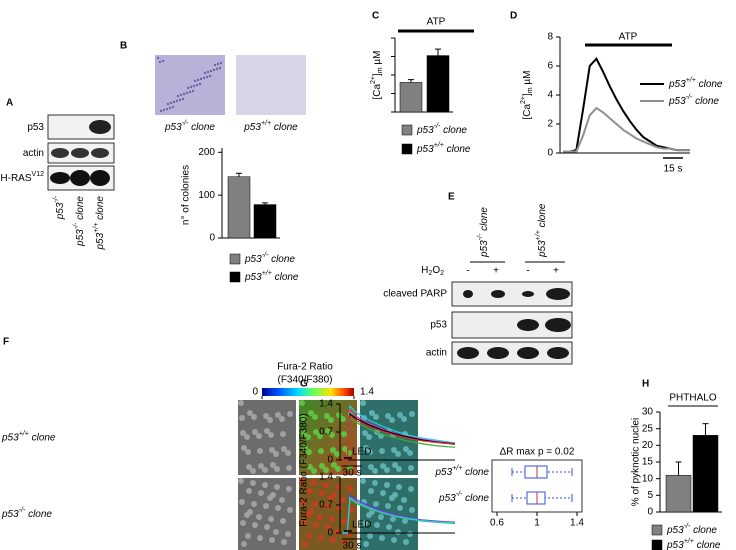 This screenshot has height=550, width=736. What do you see at coordinates (361, 525) in the screenshot?
I see `stimulus-label: LED` at bounding box center [361, 525].